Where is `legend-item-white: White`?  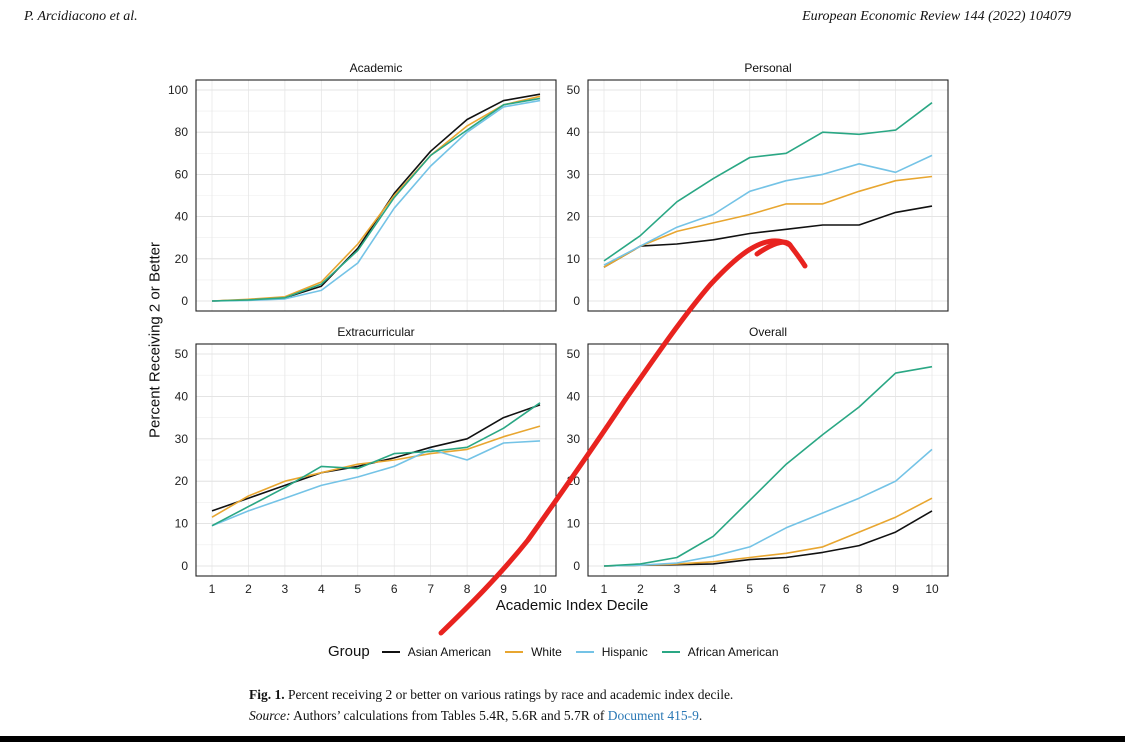 legend-item-white: White is located at coordinates (533, 652).